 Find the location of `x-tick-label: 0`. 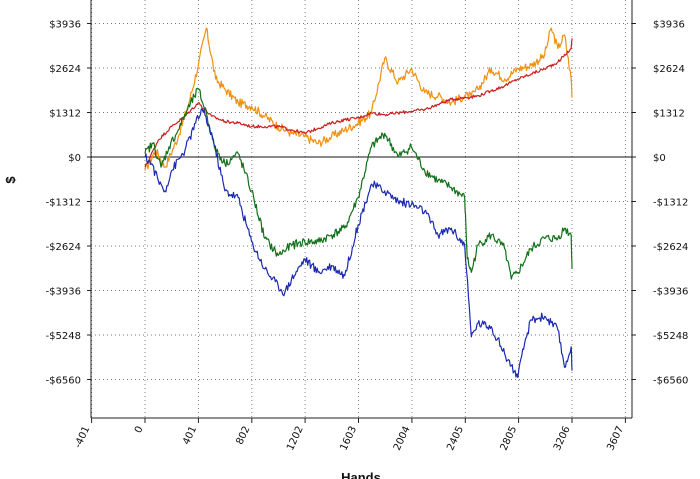

x-tick-label: 0 is located at coordinates (139, 430).